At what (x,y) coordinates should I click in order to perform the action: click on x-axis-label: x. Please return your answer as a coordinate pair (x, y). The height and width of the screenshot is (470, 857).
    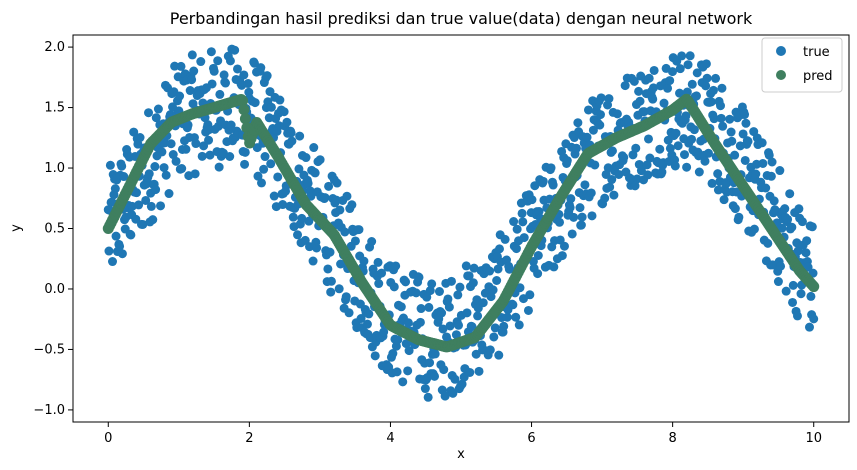
    Looking at the image, I should click on (461, 454).